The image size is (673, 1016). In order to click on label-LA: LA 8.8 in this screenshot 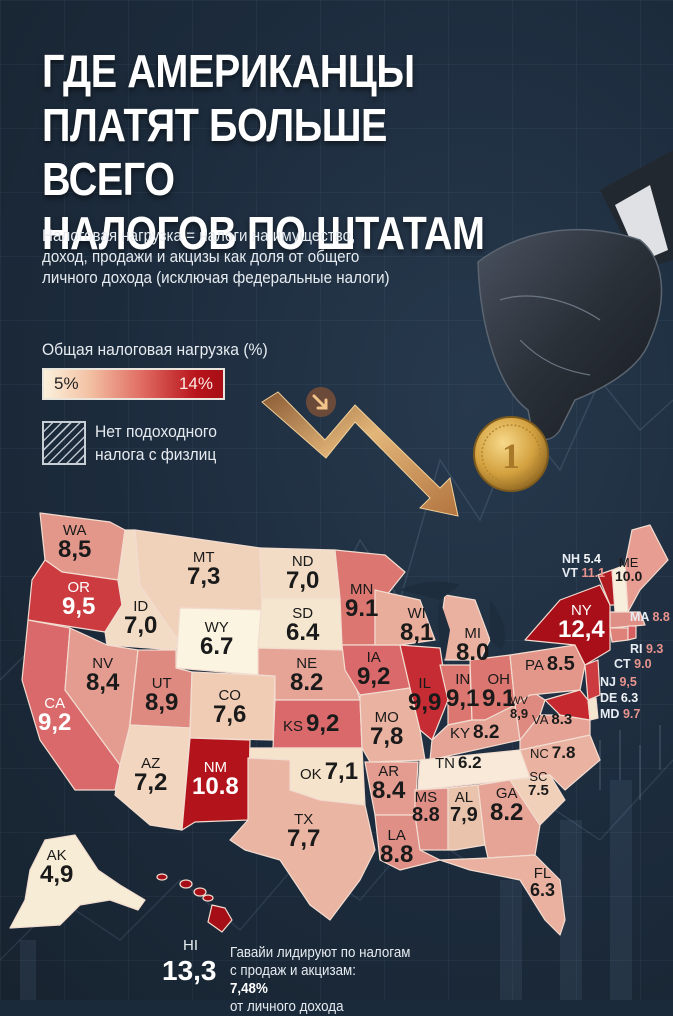, I will do `click(397, 847)`.